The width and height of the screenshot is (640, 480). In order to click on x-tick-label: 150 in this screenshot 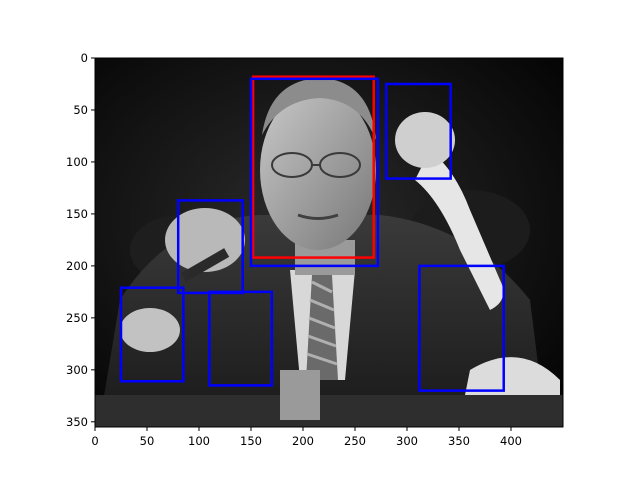, I will do `click(251, 441)`.